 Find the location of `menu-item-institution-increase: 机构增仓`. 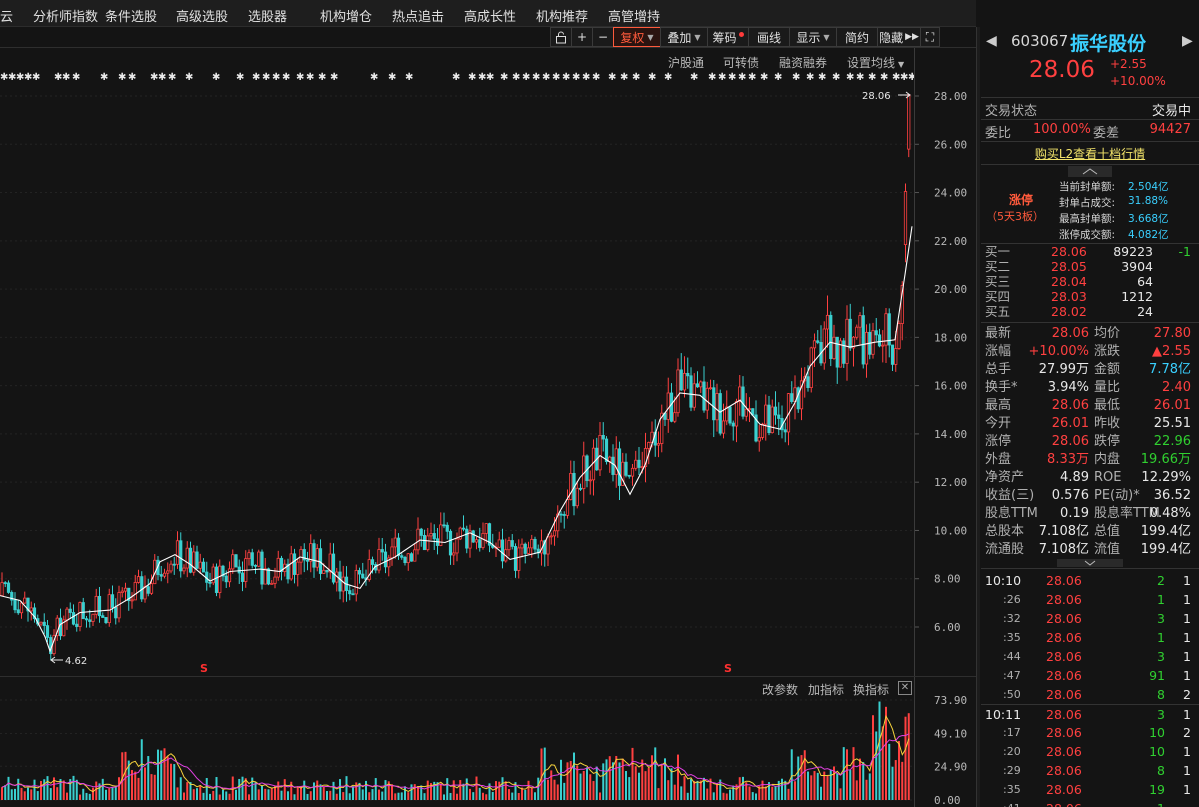

menu-item-institution-increase: 机构增仓 is located at coordinates (346, 17).